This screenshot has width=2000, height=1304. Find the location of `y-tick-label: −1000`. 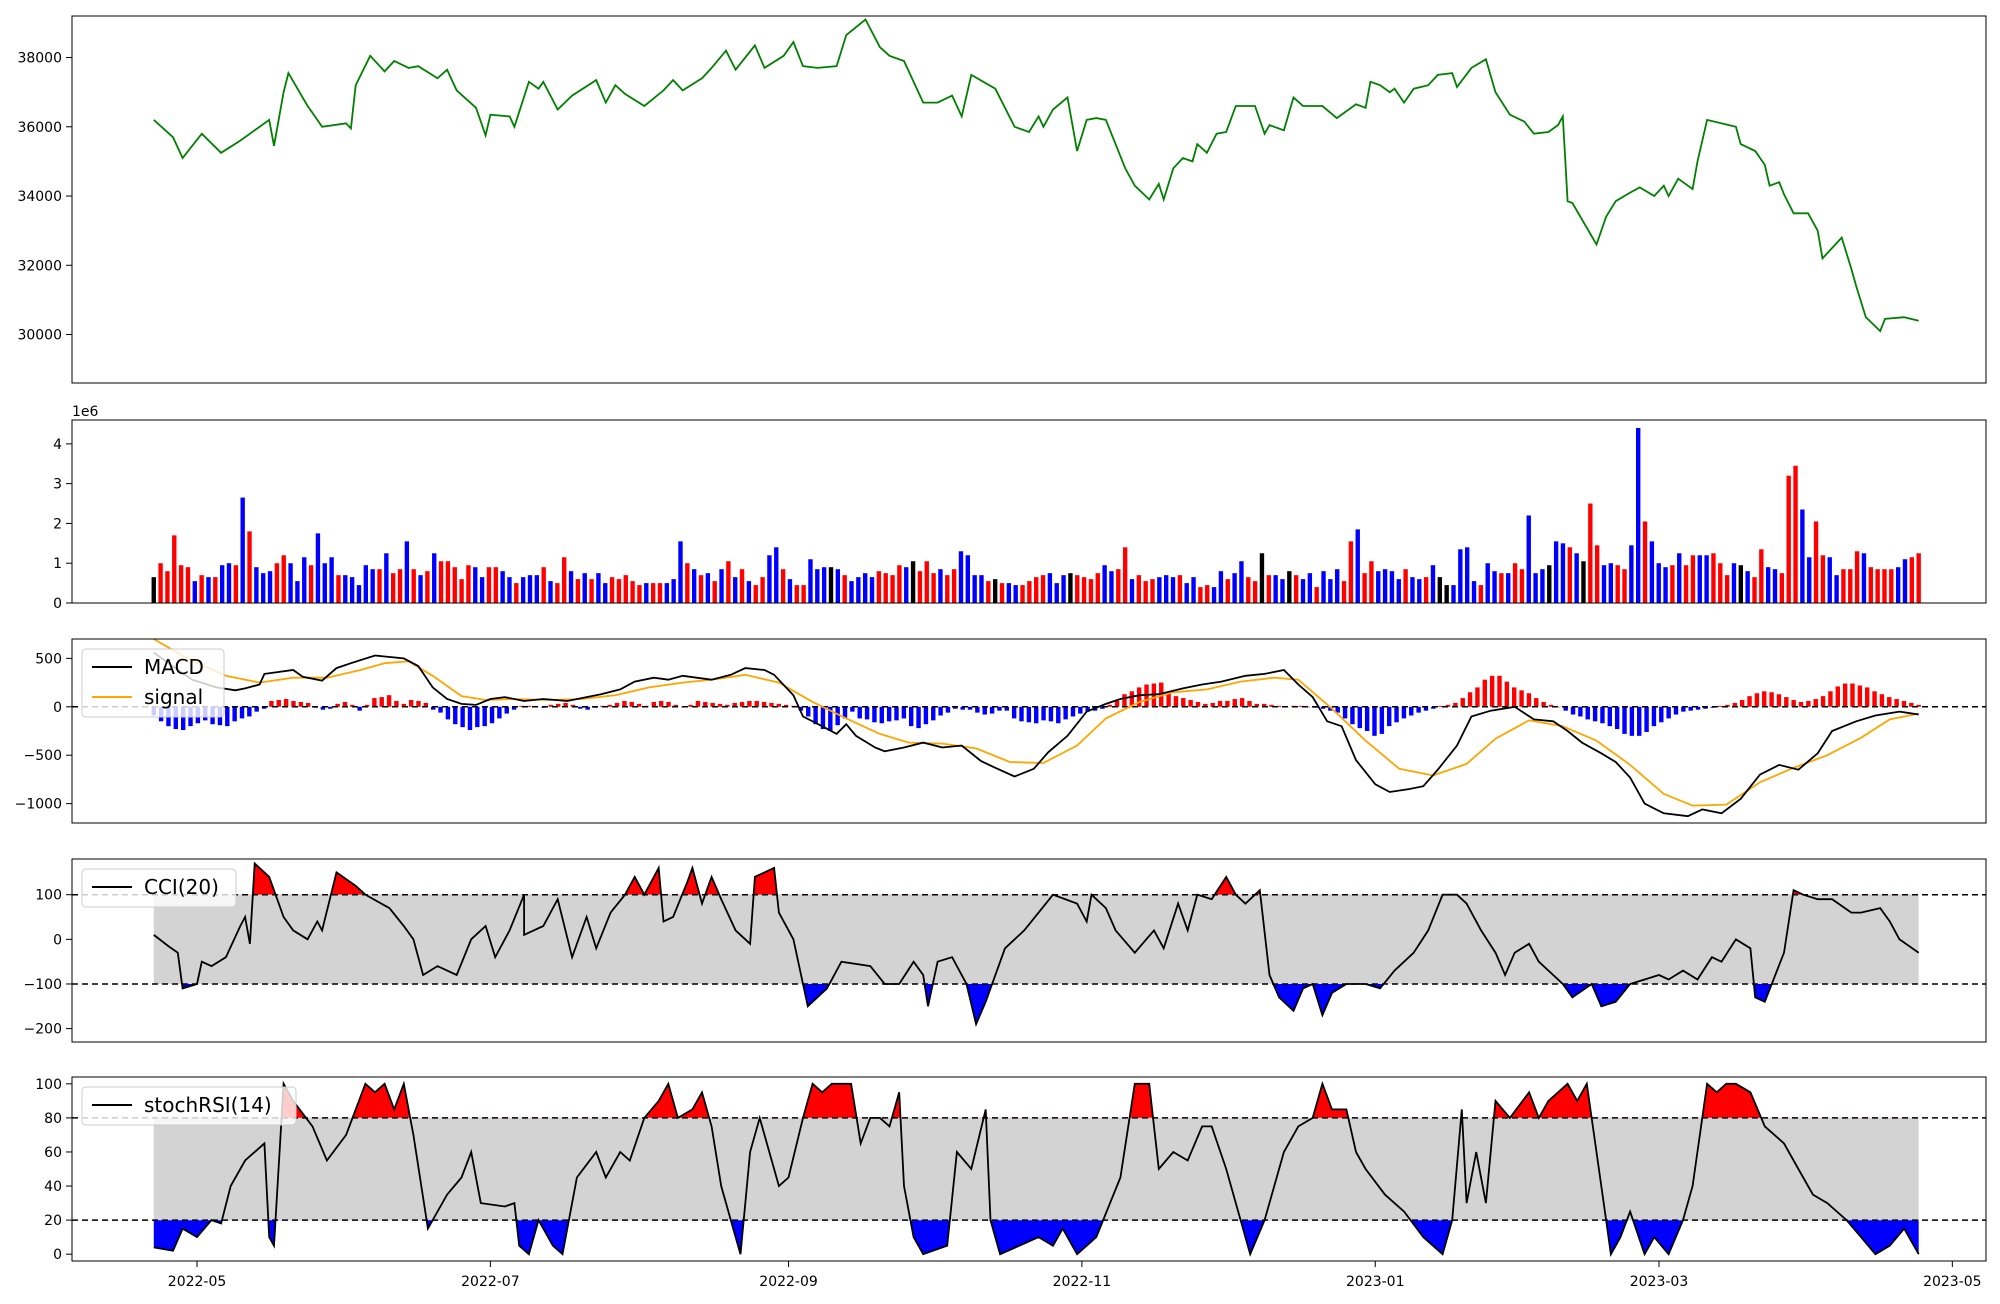

y-tick-label: −1000 is located at coordinates (38, 805).